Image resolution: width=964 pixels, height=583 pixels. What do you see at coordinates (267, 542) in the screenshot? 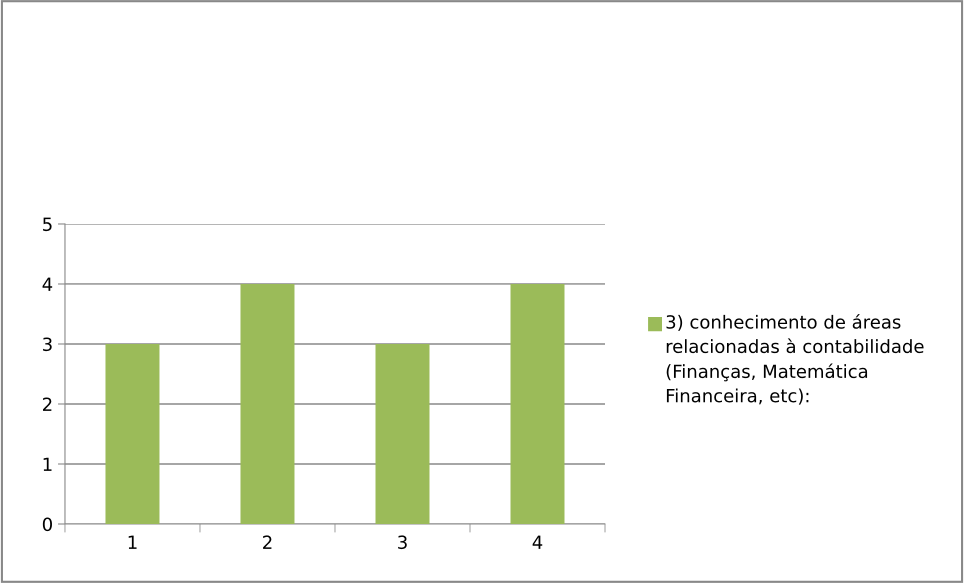
I see `x-tick-label: 2` at bounding box center [267, 542].